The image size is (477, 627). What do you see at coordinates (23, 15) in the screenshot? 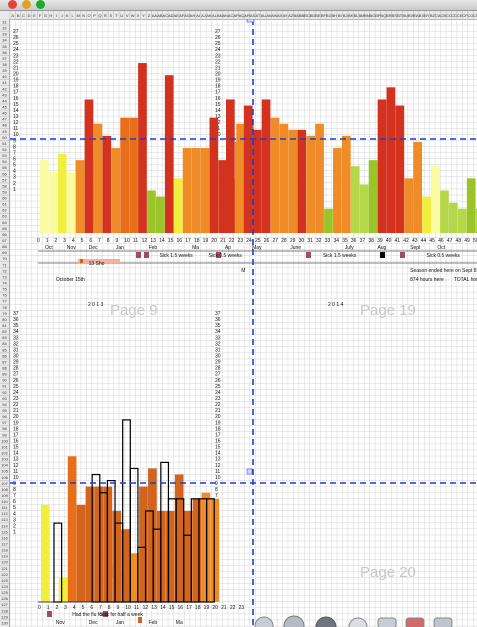
I see `column-label: C` at bounding box center [23, 15].